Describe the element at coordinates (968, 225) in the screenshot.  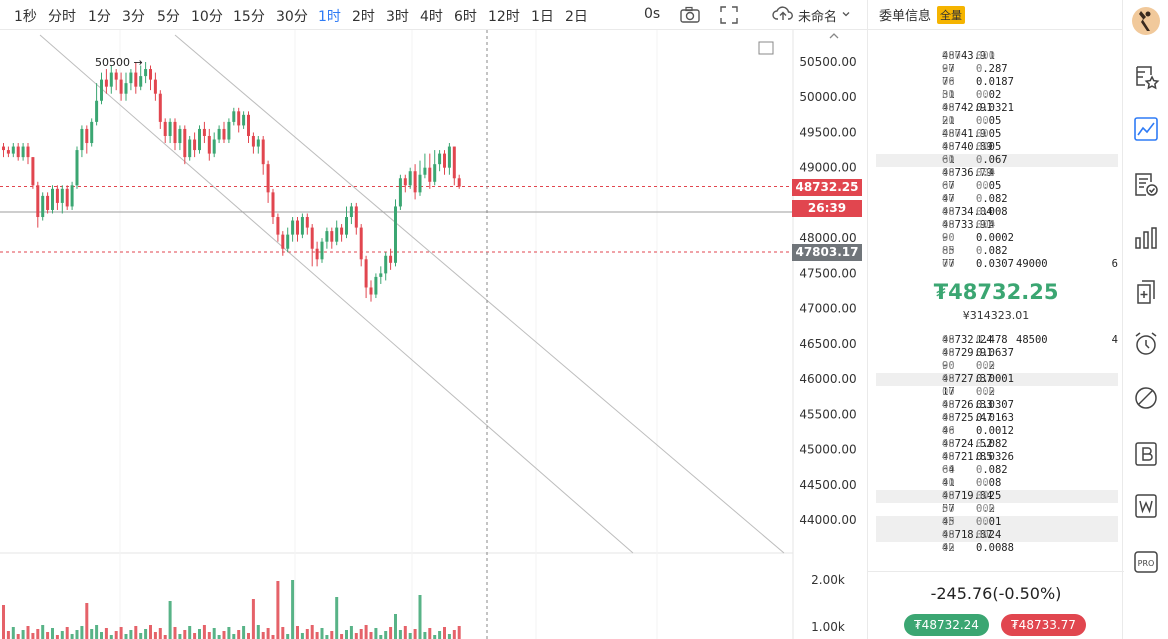
I see `ask-row: 48733.91 00 0.4 000` at that location.